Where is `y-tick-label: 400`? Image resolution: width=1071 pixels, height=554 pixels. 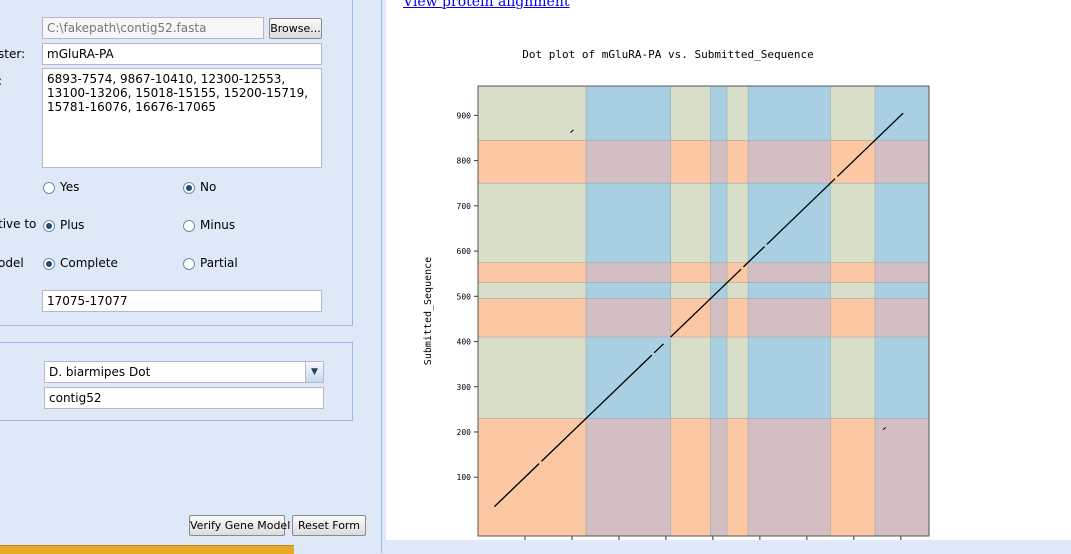 y-tick-label: 400 is located at coordinates (464, 342).